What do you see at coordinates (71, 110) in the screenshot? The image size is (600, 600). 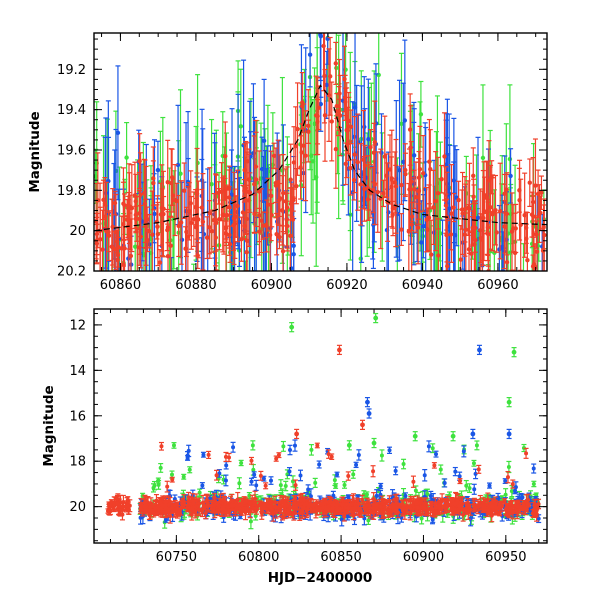 I see `y-tick-label: 19.4` at bounding box center [71, 110].